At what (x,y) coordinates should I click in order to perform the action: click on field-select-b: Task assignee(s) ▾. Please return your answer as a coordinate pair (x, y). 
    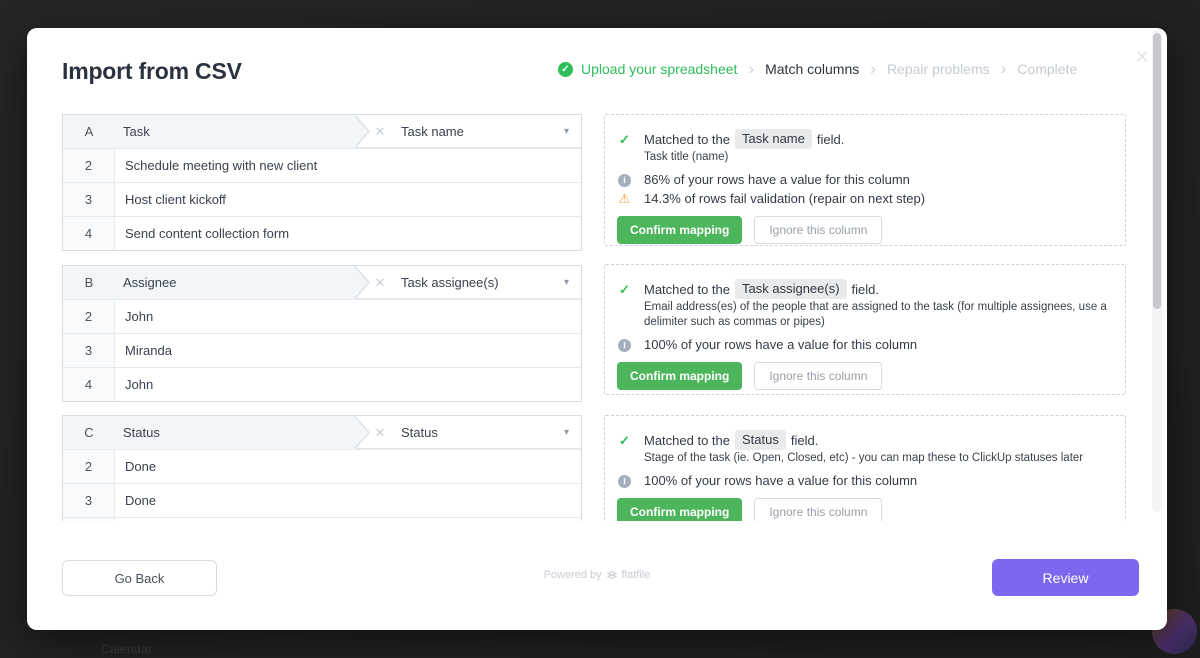
    Looking at the image, I should click on (487, 282).